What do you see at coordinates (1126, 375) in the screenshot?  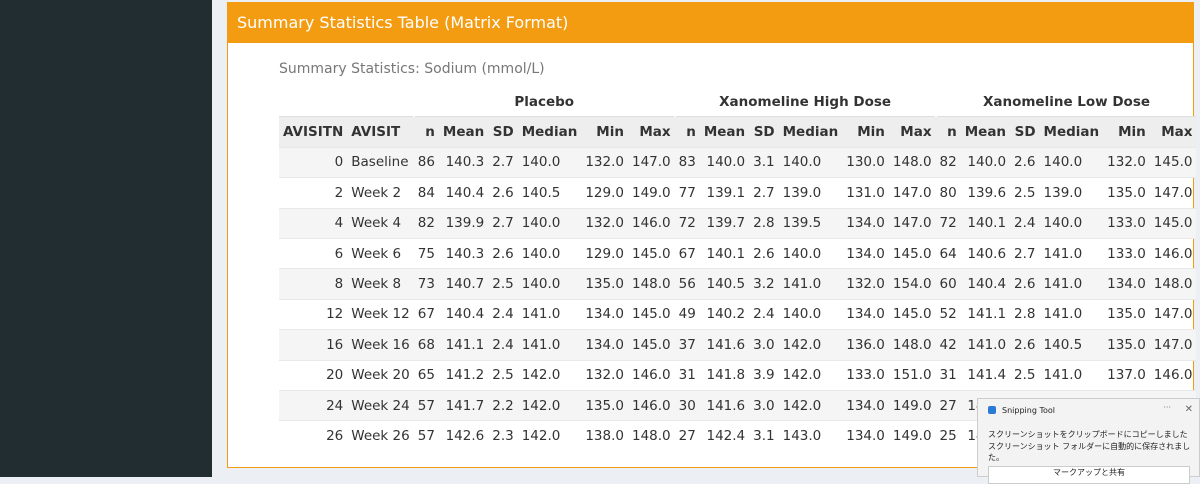 I see `table-cell: 137.0` at bounding box center [1126, 375].